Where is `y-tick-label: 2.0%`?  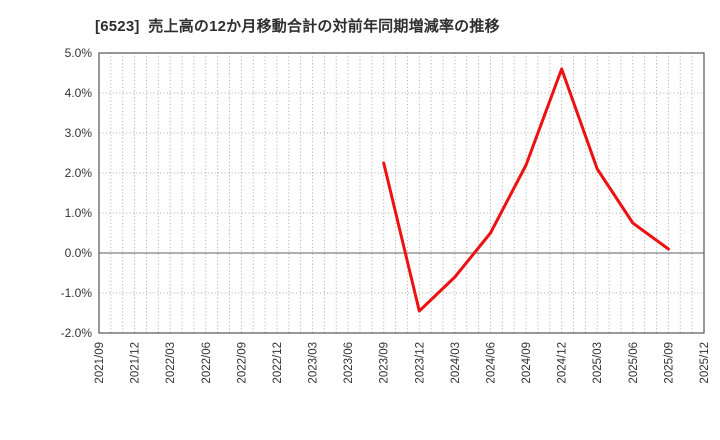 y-tick-label: 2.0% is located at coordinates (79, 173).